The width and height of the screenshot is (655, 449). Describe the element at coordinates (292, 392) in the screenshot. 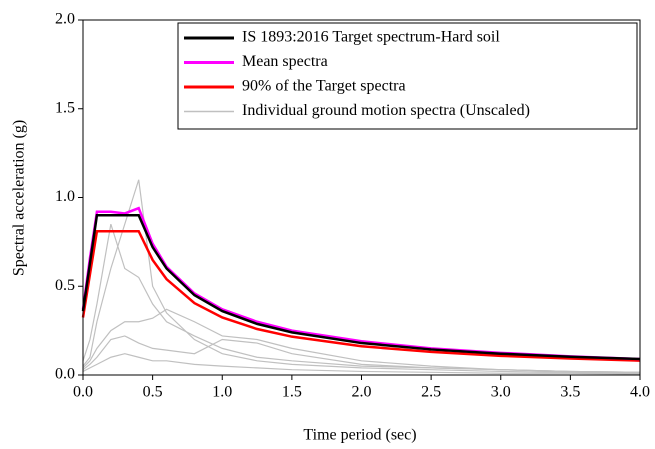

I see `x-tick-label: 1.5` at that location.